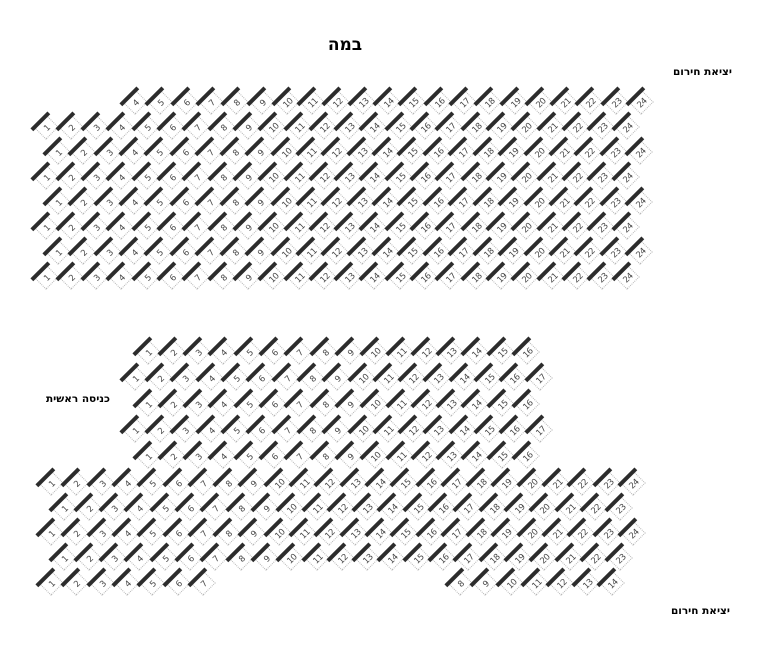 The width and height of the screenshot is (760, 650). Describe the element at coordinates (275, 457) in the screenshot. I see `seat-number: 6` at that location.